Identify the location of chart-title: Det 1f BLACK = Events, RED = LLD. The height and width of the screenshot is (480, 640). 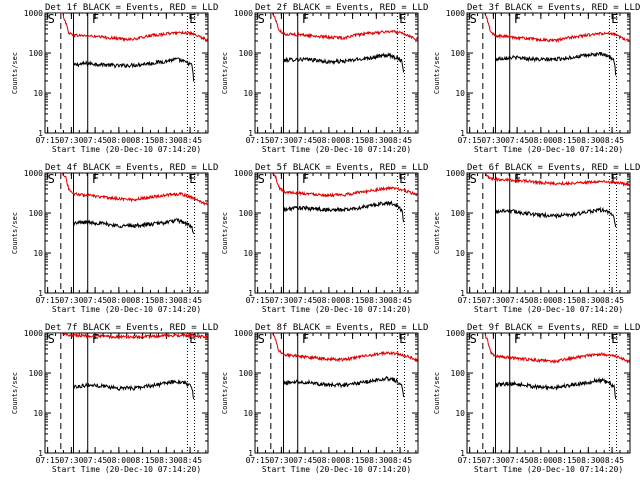
(131, 8).